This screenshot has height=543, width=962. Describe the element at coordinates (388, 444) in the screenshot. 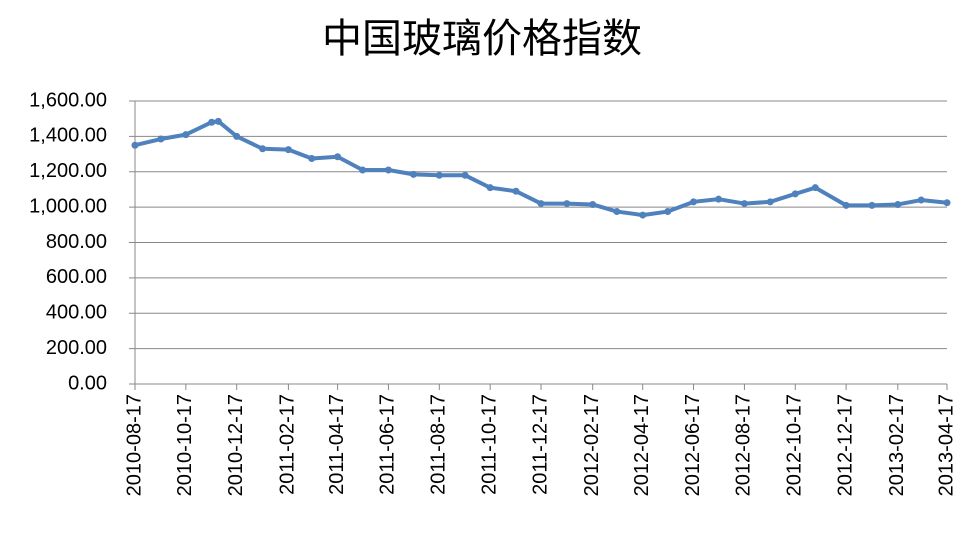

I see `x-tick-label: 2011-06-17` at that location.